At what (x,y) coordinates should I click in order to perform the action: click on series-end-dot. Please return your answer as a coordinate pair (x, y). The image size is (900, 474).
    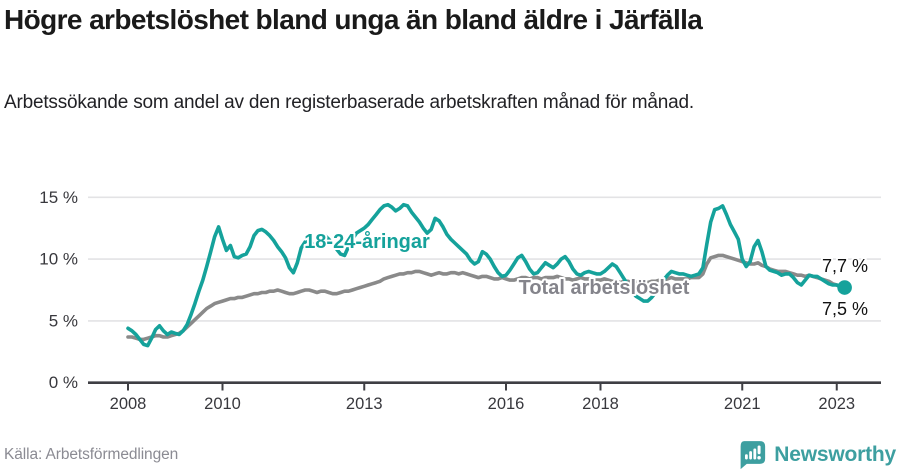
    Looking at the image, I should click on (844, 287).